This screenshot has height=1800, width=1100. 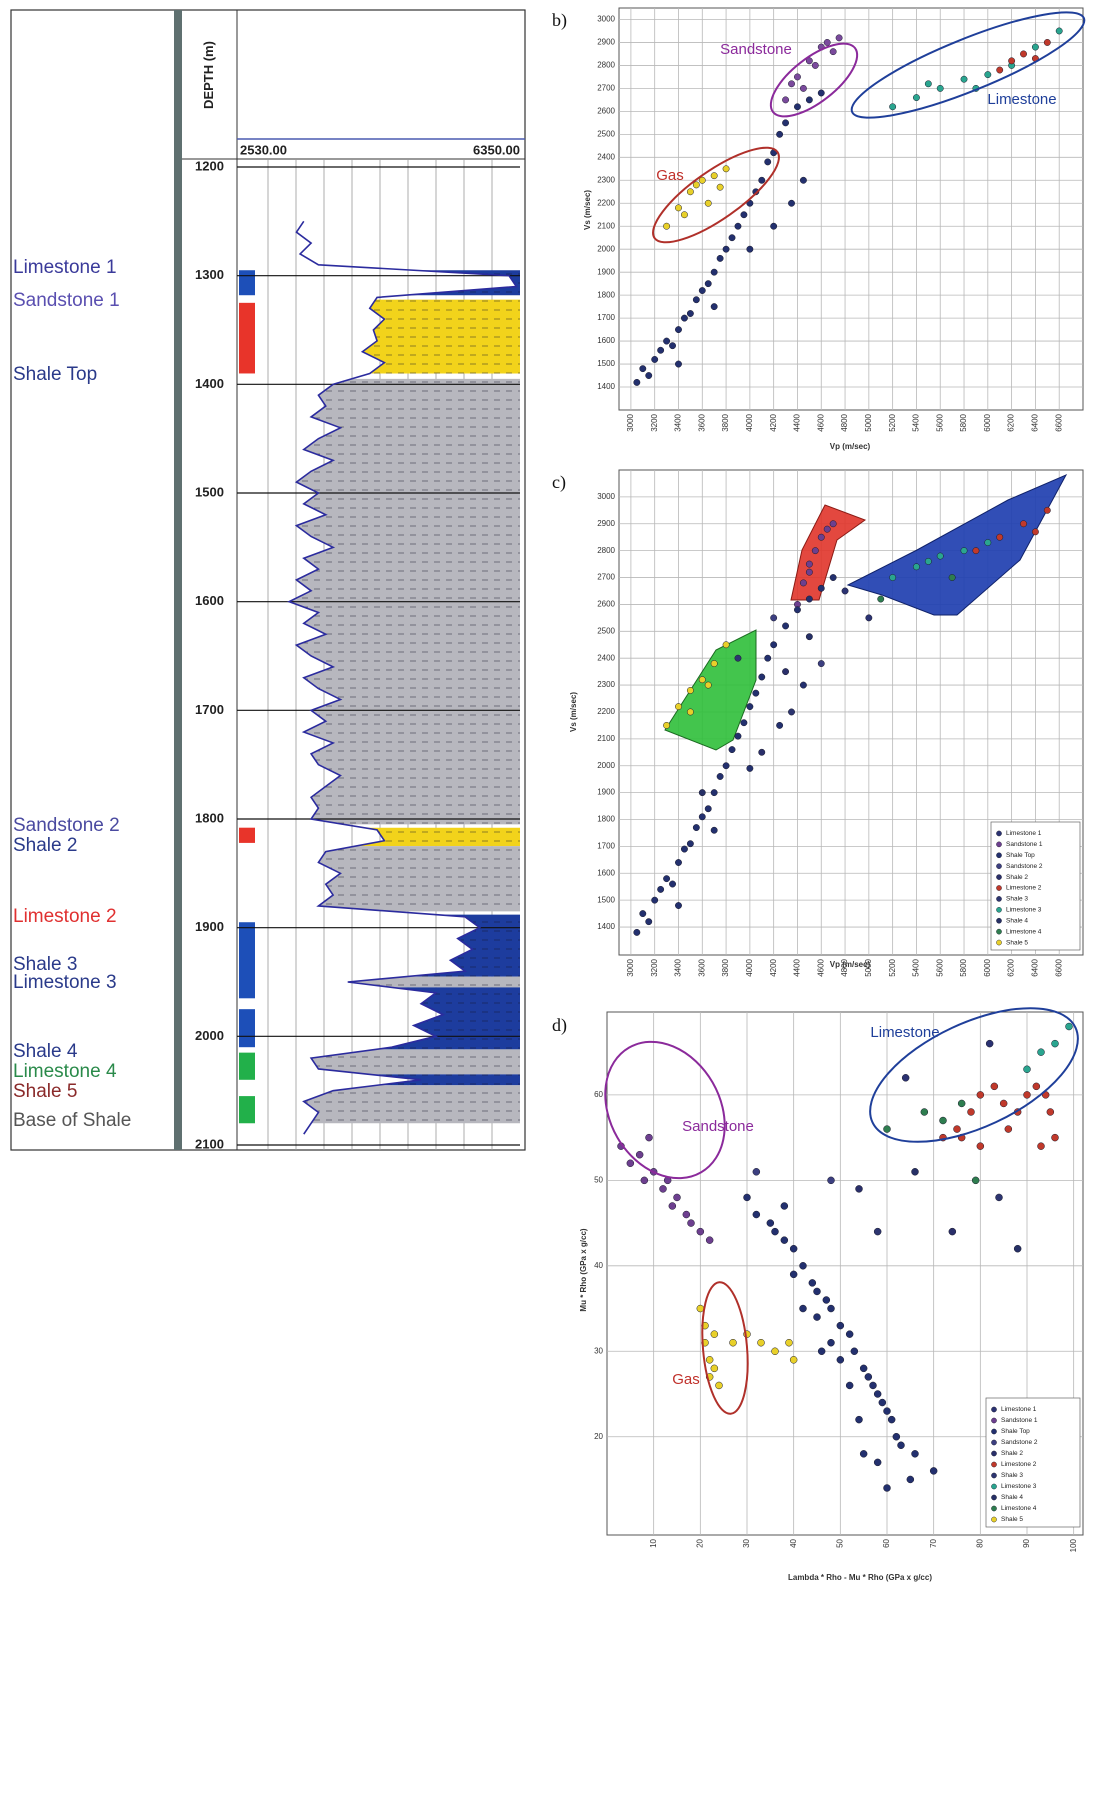 I want to click on y-tick-label: 2000, so click(x=606, y=765).